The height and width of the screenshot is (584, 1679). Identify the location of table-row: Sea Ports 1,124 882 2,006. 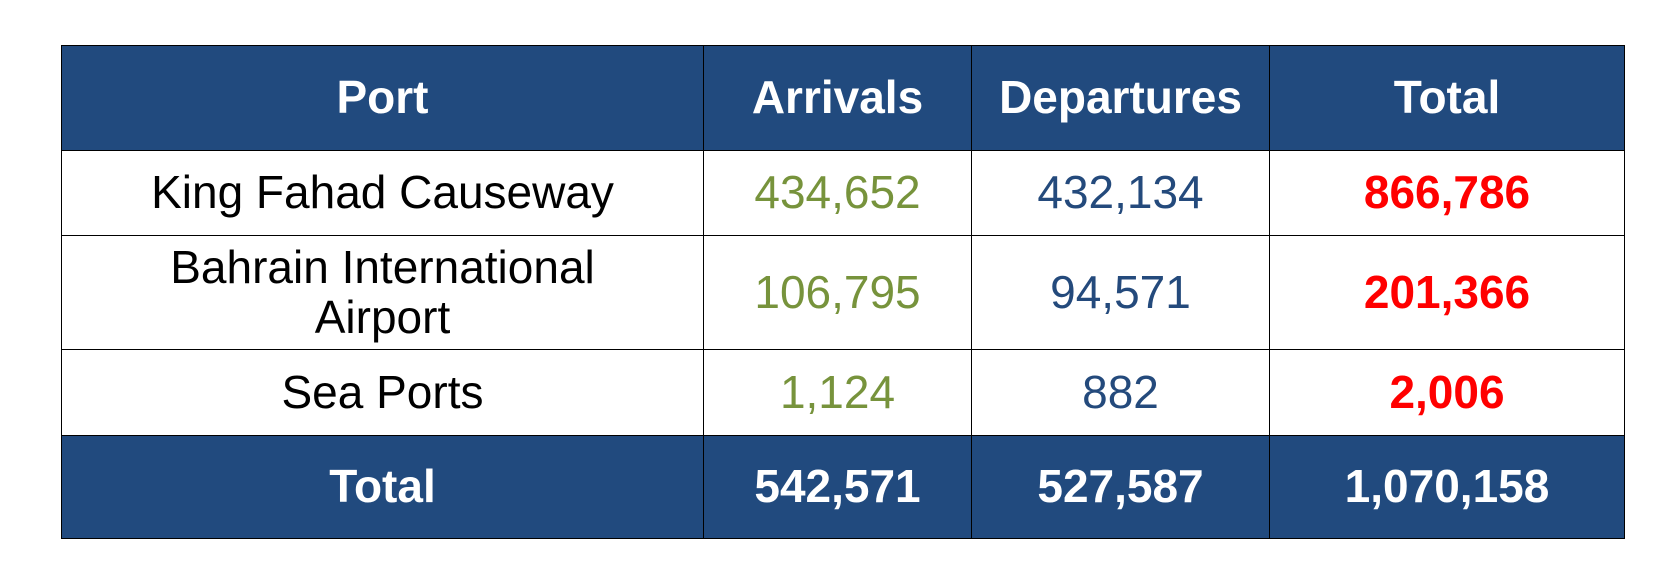
(843, 392).